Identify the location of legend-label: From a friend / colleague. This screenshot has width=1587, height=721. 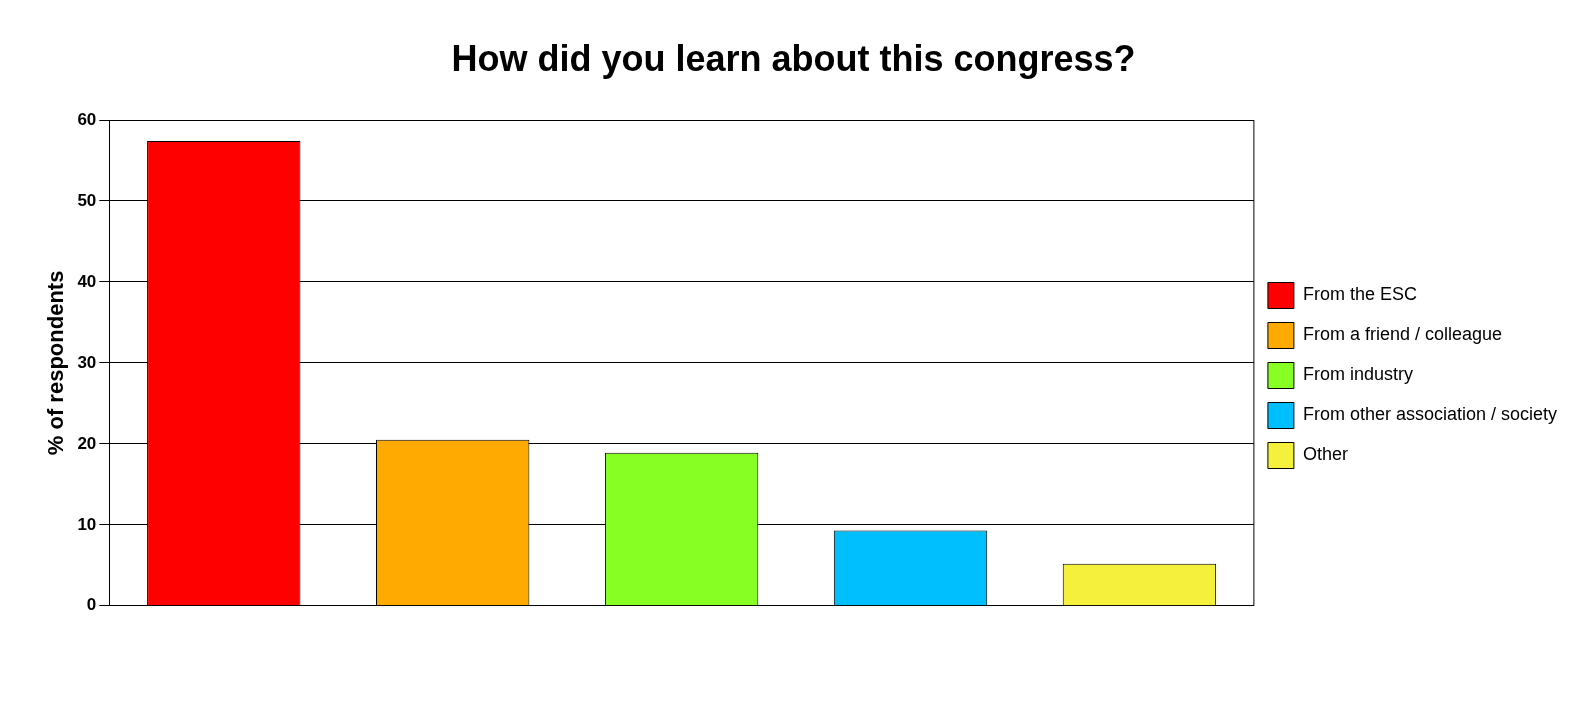
(1402, 334).